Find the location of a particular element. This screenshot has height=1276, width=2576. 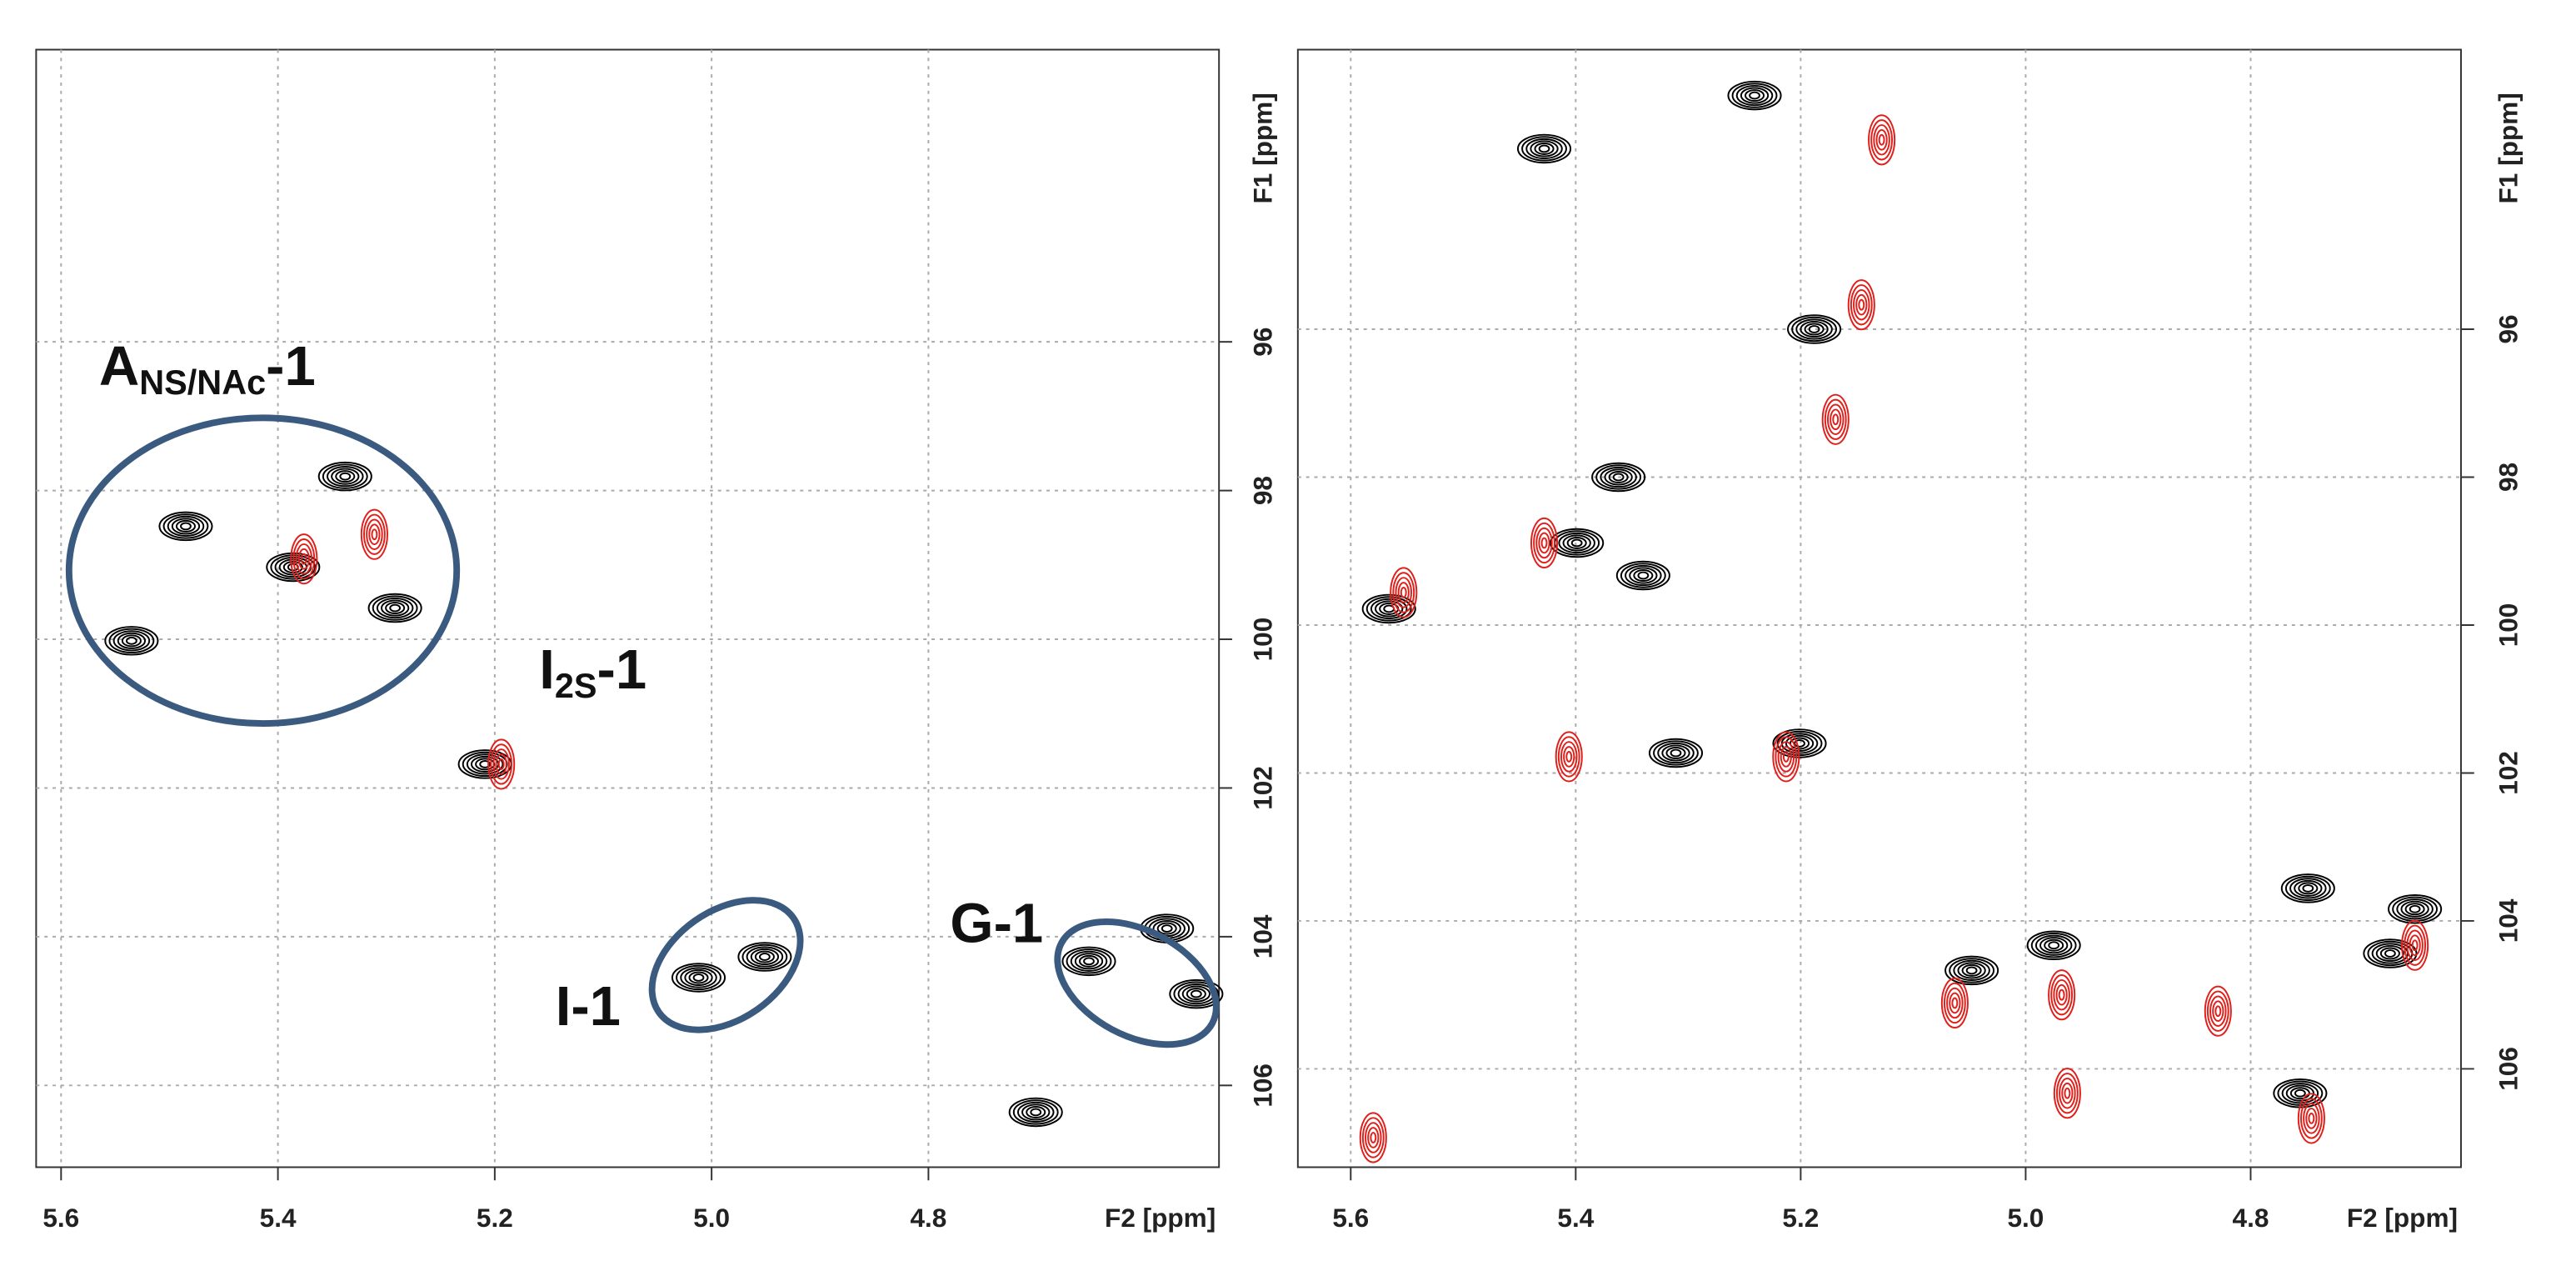

annotation: G-1 is located at coordinates (996, 923).